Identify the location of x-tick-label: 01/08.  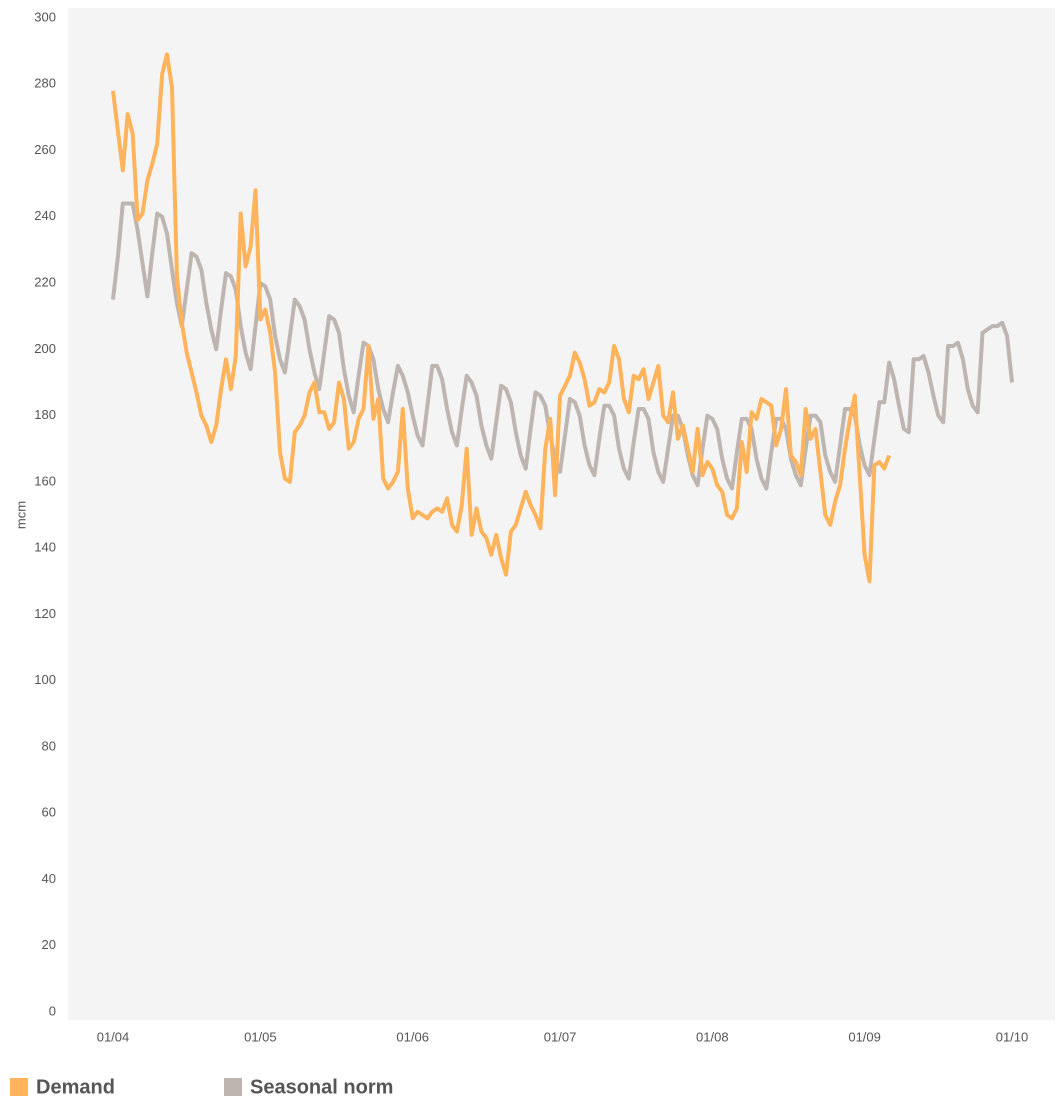
(712, 1036).